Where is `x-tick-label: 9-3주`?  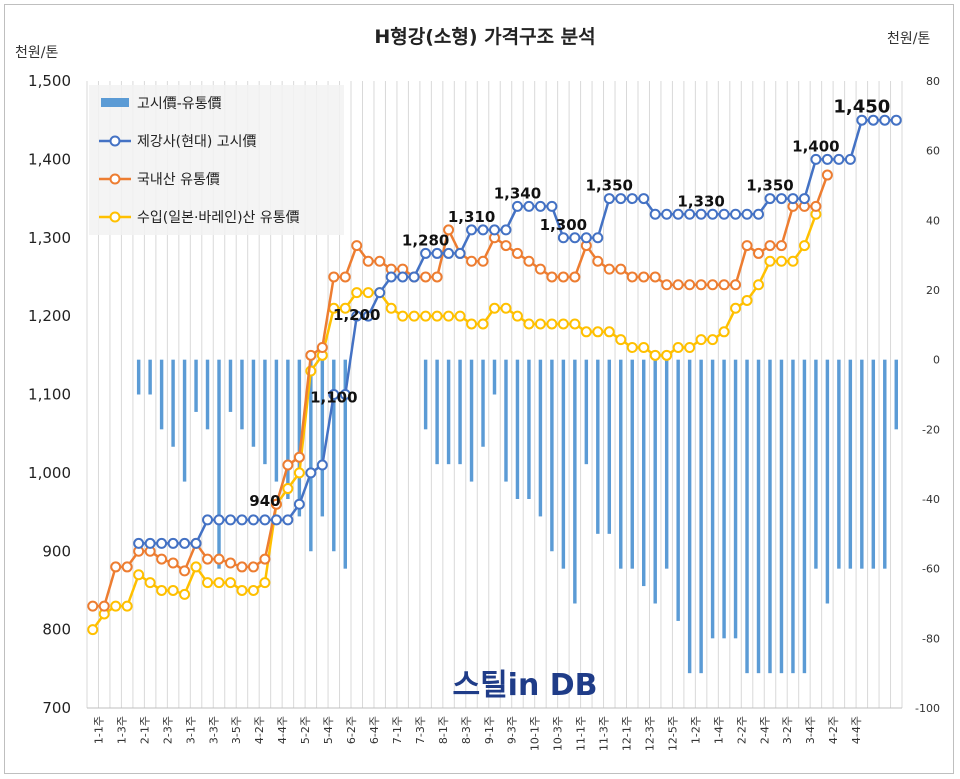 x-tick-label: 9-3주 is located at coordinates (512, 730).